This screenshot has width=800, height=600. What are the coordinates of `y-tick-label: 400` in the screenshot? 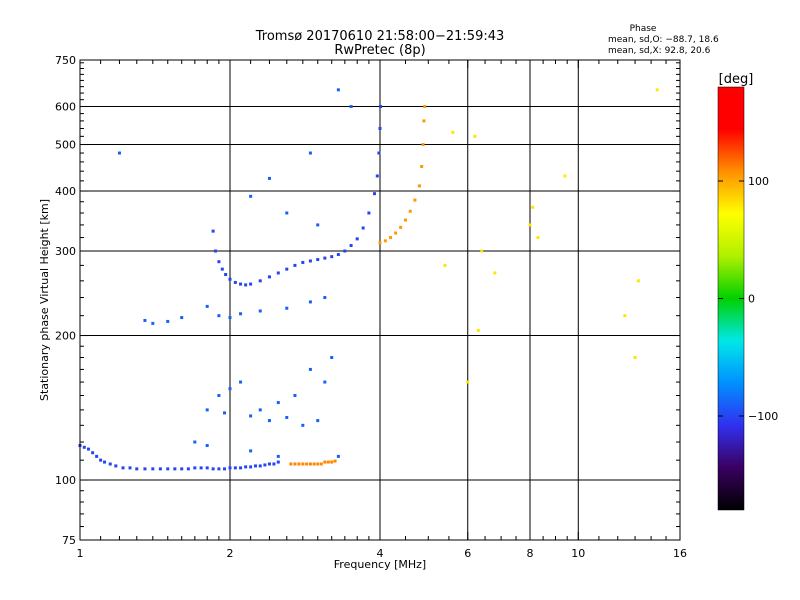 It's located at (65, 191).